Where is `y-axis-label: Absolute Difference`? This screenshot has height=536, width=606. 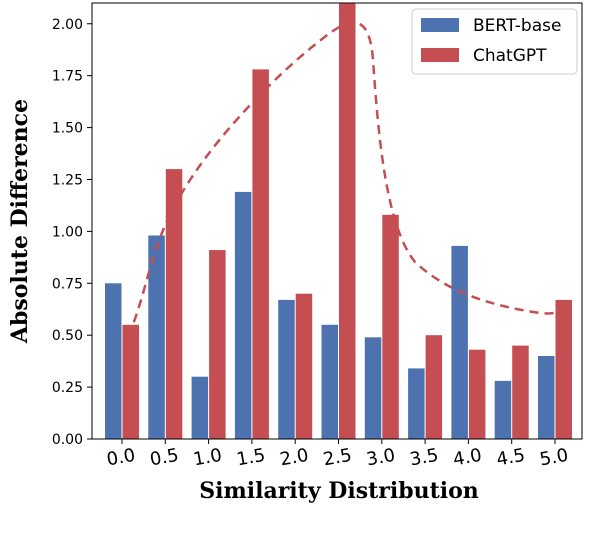
y-axis-label: Absolute Difference is located at coordinates (20, 221).